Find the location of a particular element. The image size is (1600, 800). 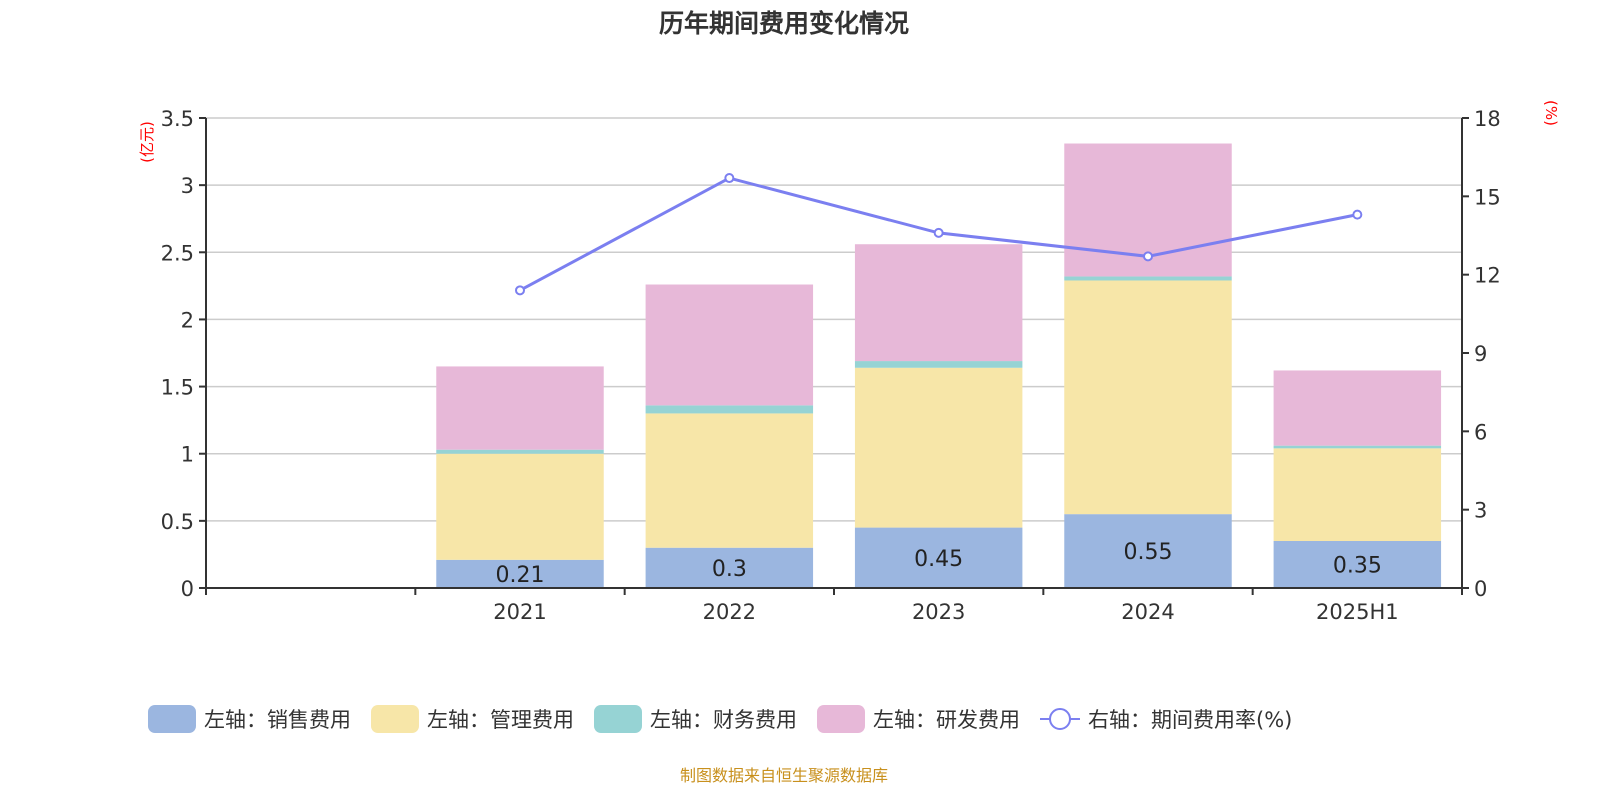

legend-swatch-rd is located at coordinates (841, 719).